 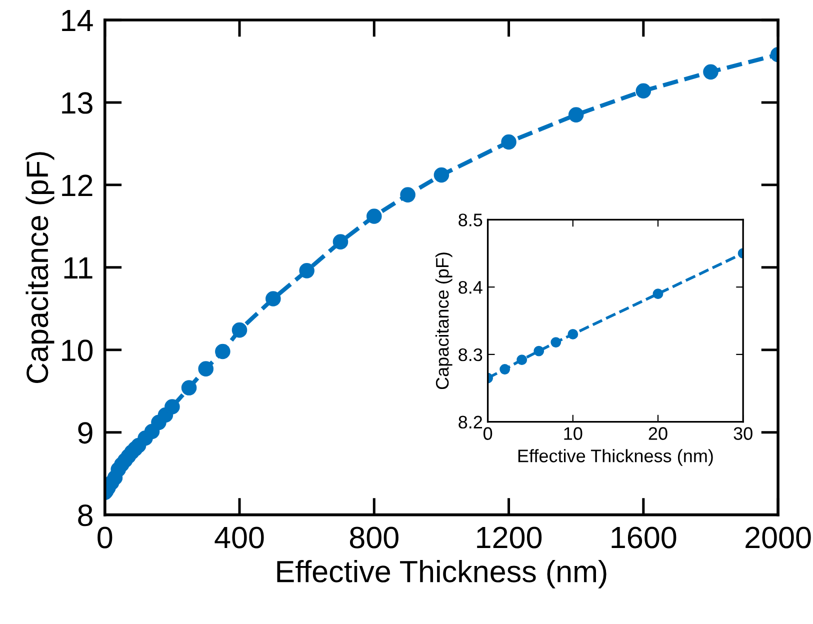 What do you see at coordinates (374, 537) in the screenshot?
I see `x-tick-label: 800` at bounding box center [374, 537].